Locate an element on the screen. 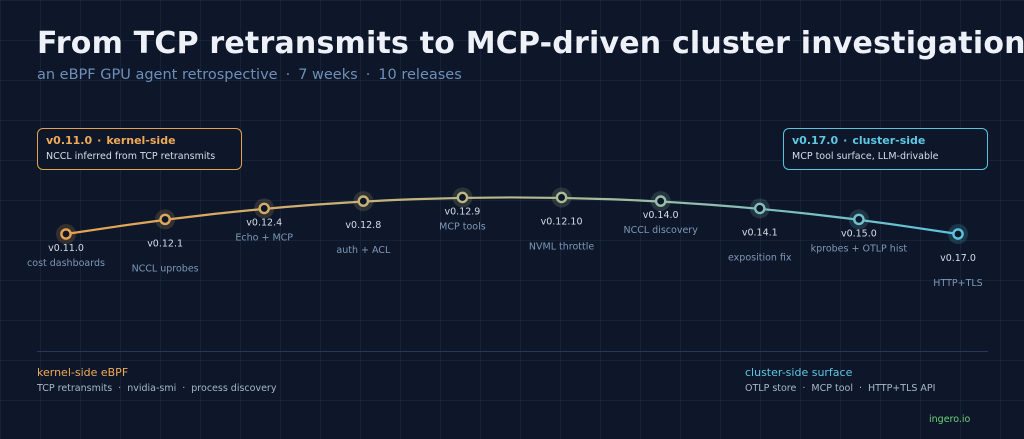  release-version: v0.11.0 is located at coordinates (66, 248).